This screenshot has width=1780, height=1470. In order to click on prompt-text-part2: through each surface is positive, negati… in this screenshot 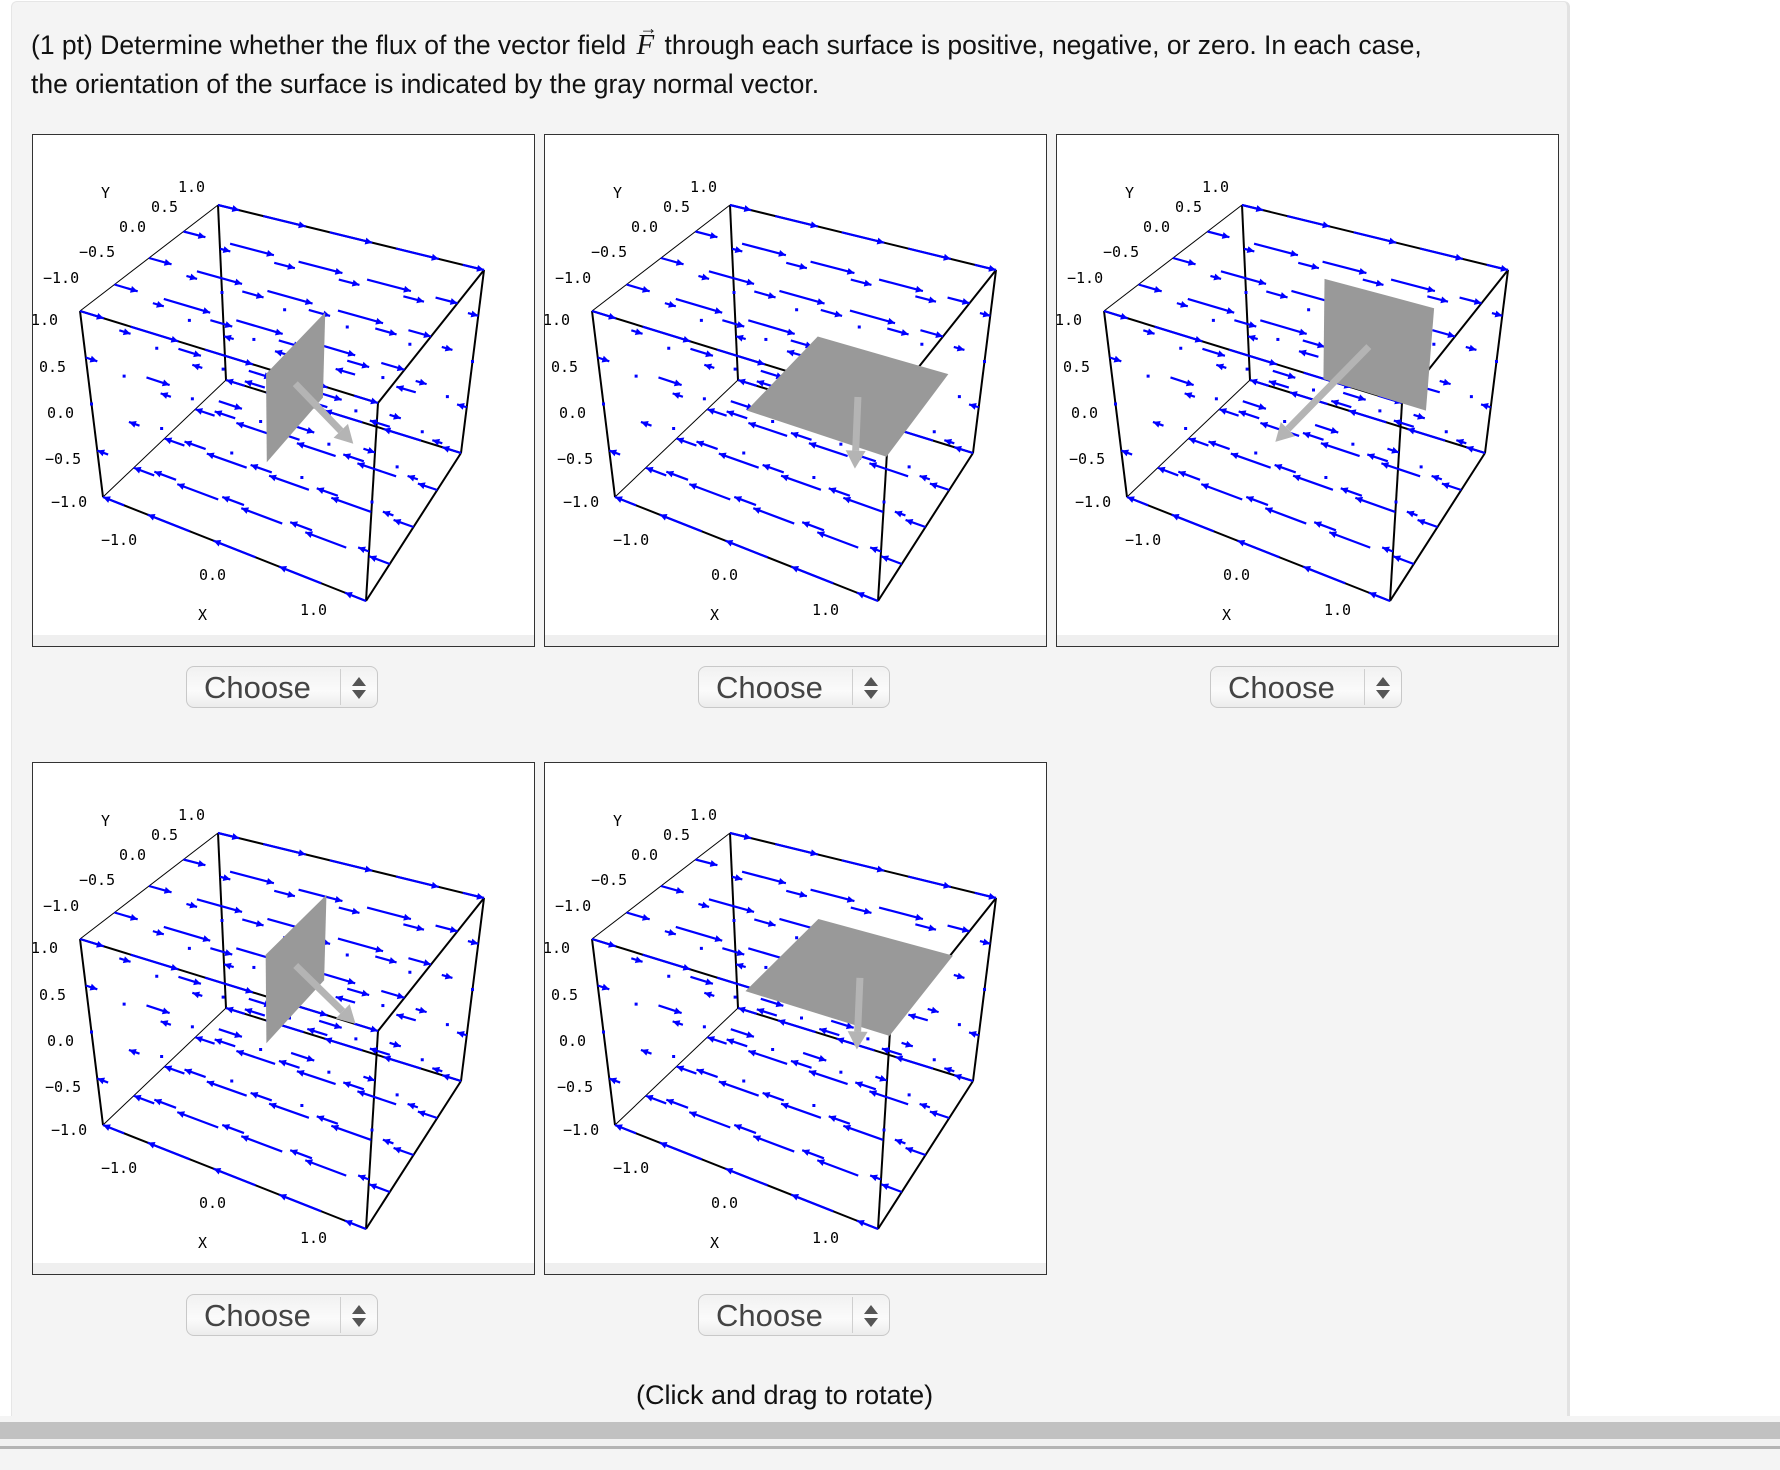, I will do `click(1043, 45)`.